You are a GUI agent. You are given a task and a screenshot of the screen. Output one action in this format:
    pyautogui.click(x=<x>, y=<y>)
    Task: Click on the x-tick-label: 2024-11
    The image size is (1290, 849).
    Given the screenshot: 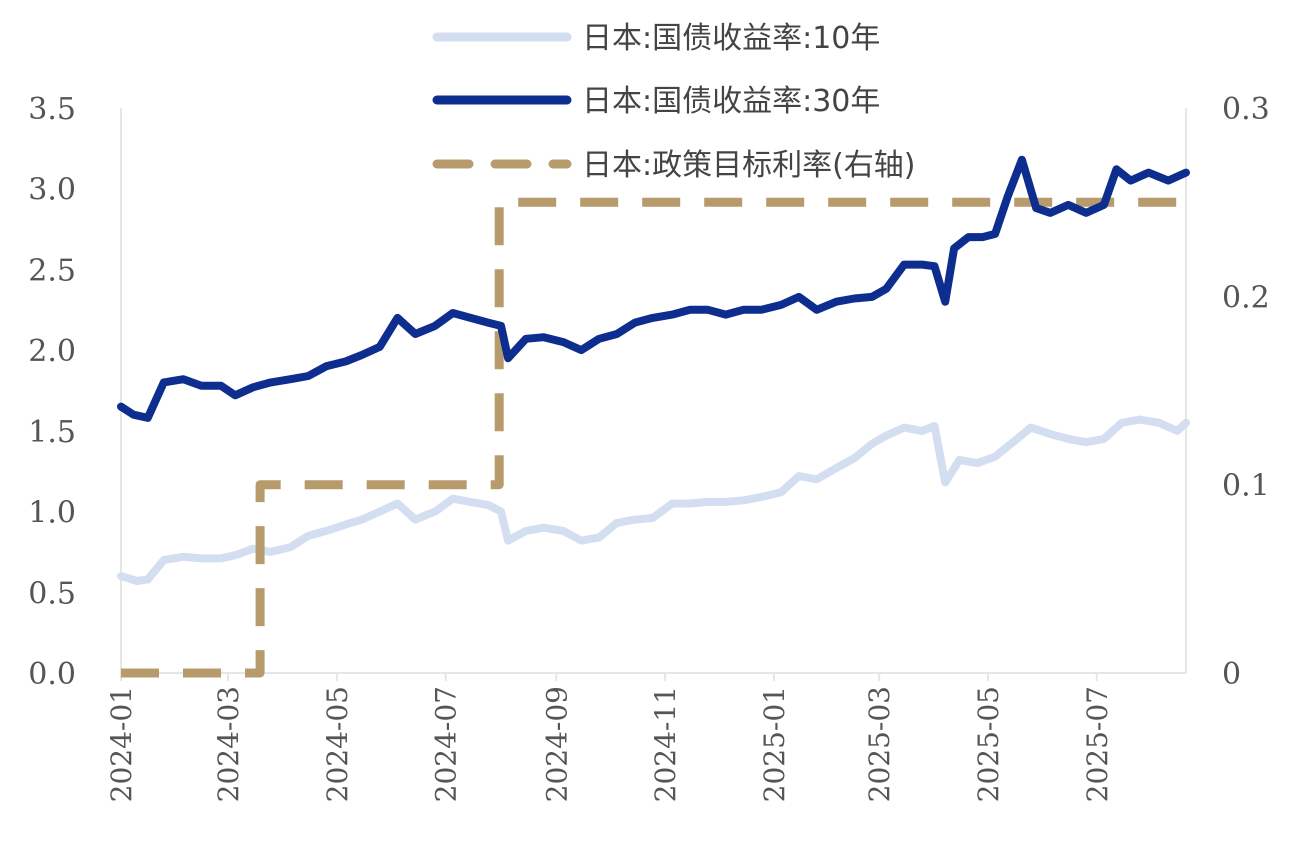 What is the action you would take?
    pyautogui.click(x=665, y=744)
    